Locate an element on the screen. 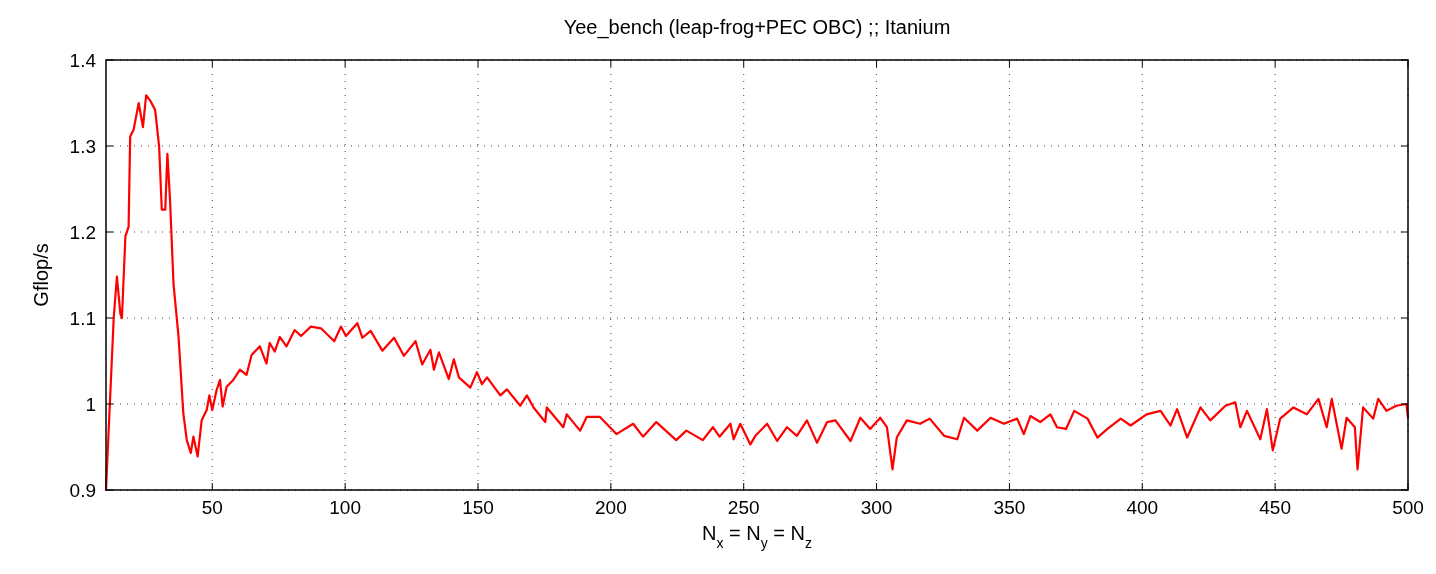 This screenshot has width=1436, height=574. y-tick-label: 1.4 is located at coordinates (83, 60).